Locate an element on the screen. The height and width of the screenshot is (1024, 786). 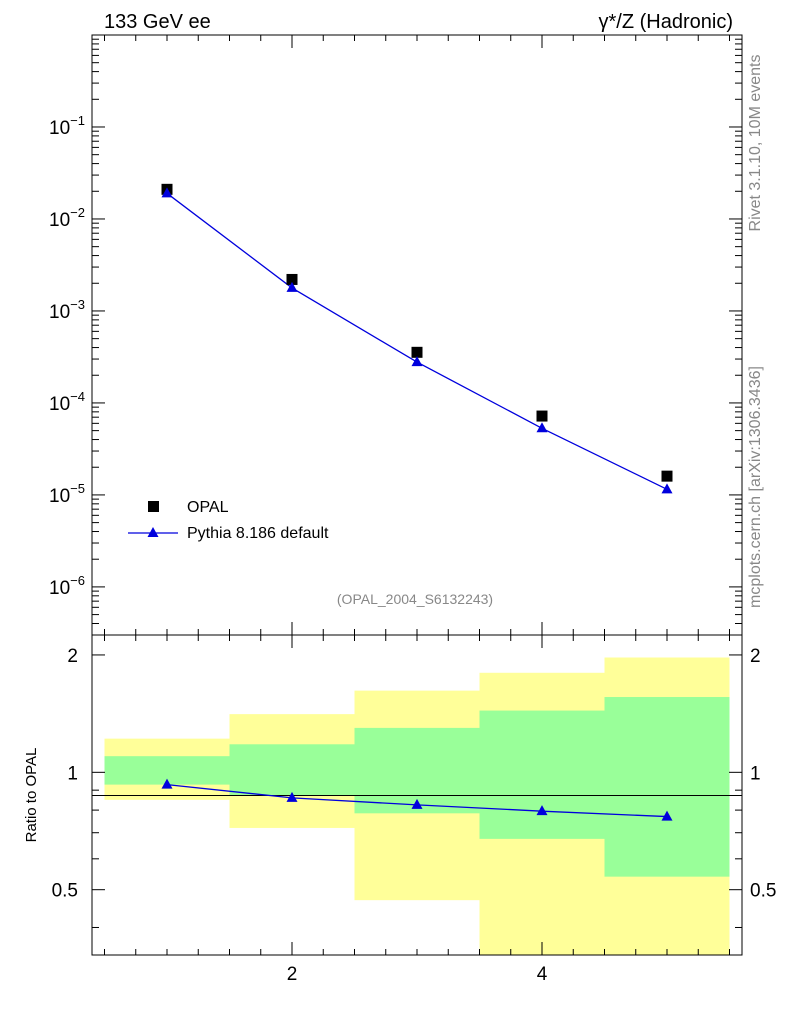
ratio-y-tick-label-right: 2 is located at coordinates (755, 656).